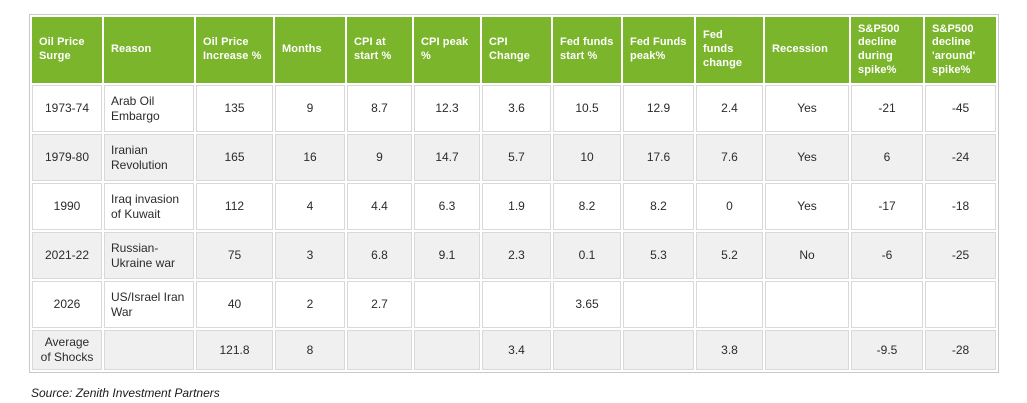  Describe the element at coordinates (447, 157) in the screenshot. I see `table-cell: 14.7` at that location.